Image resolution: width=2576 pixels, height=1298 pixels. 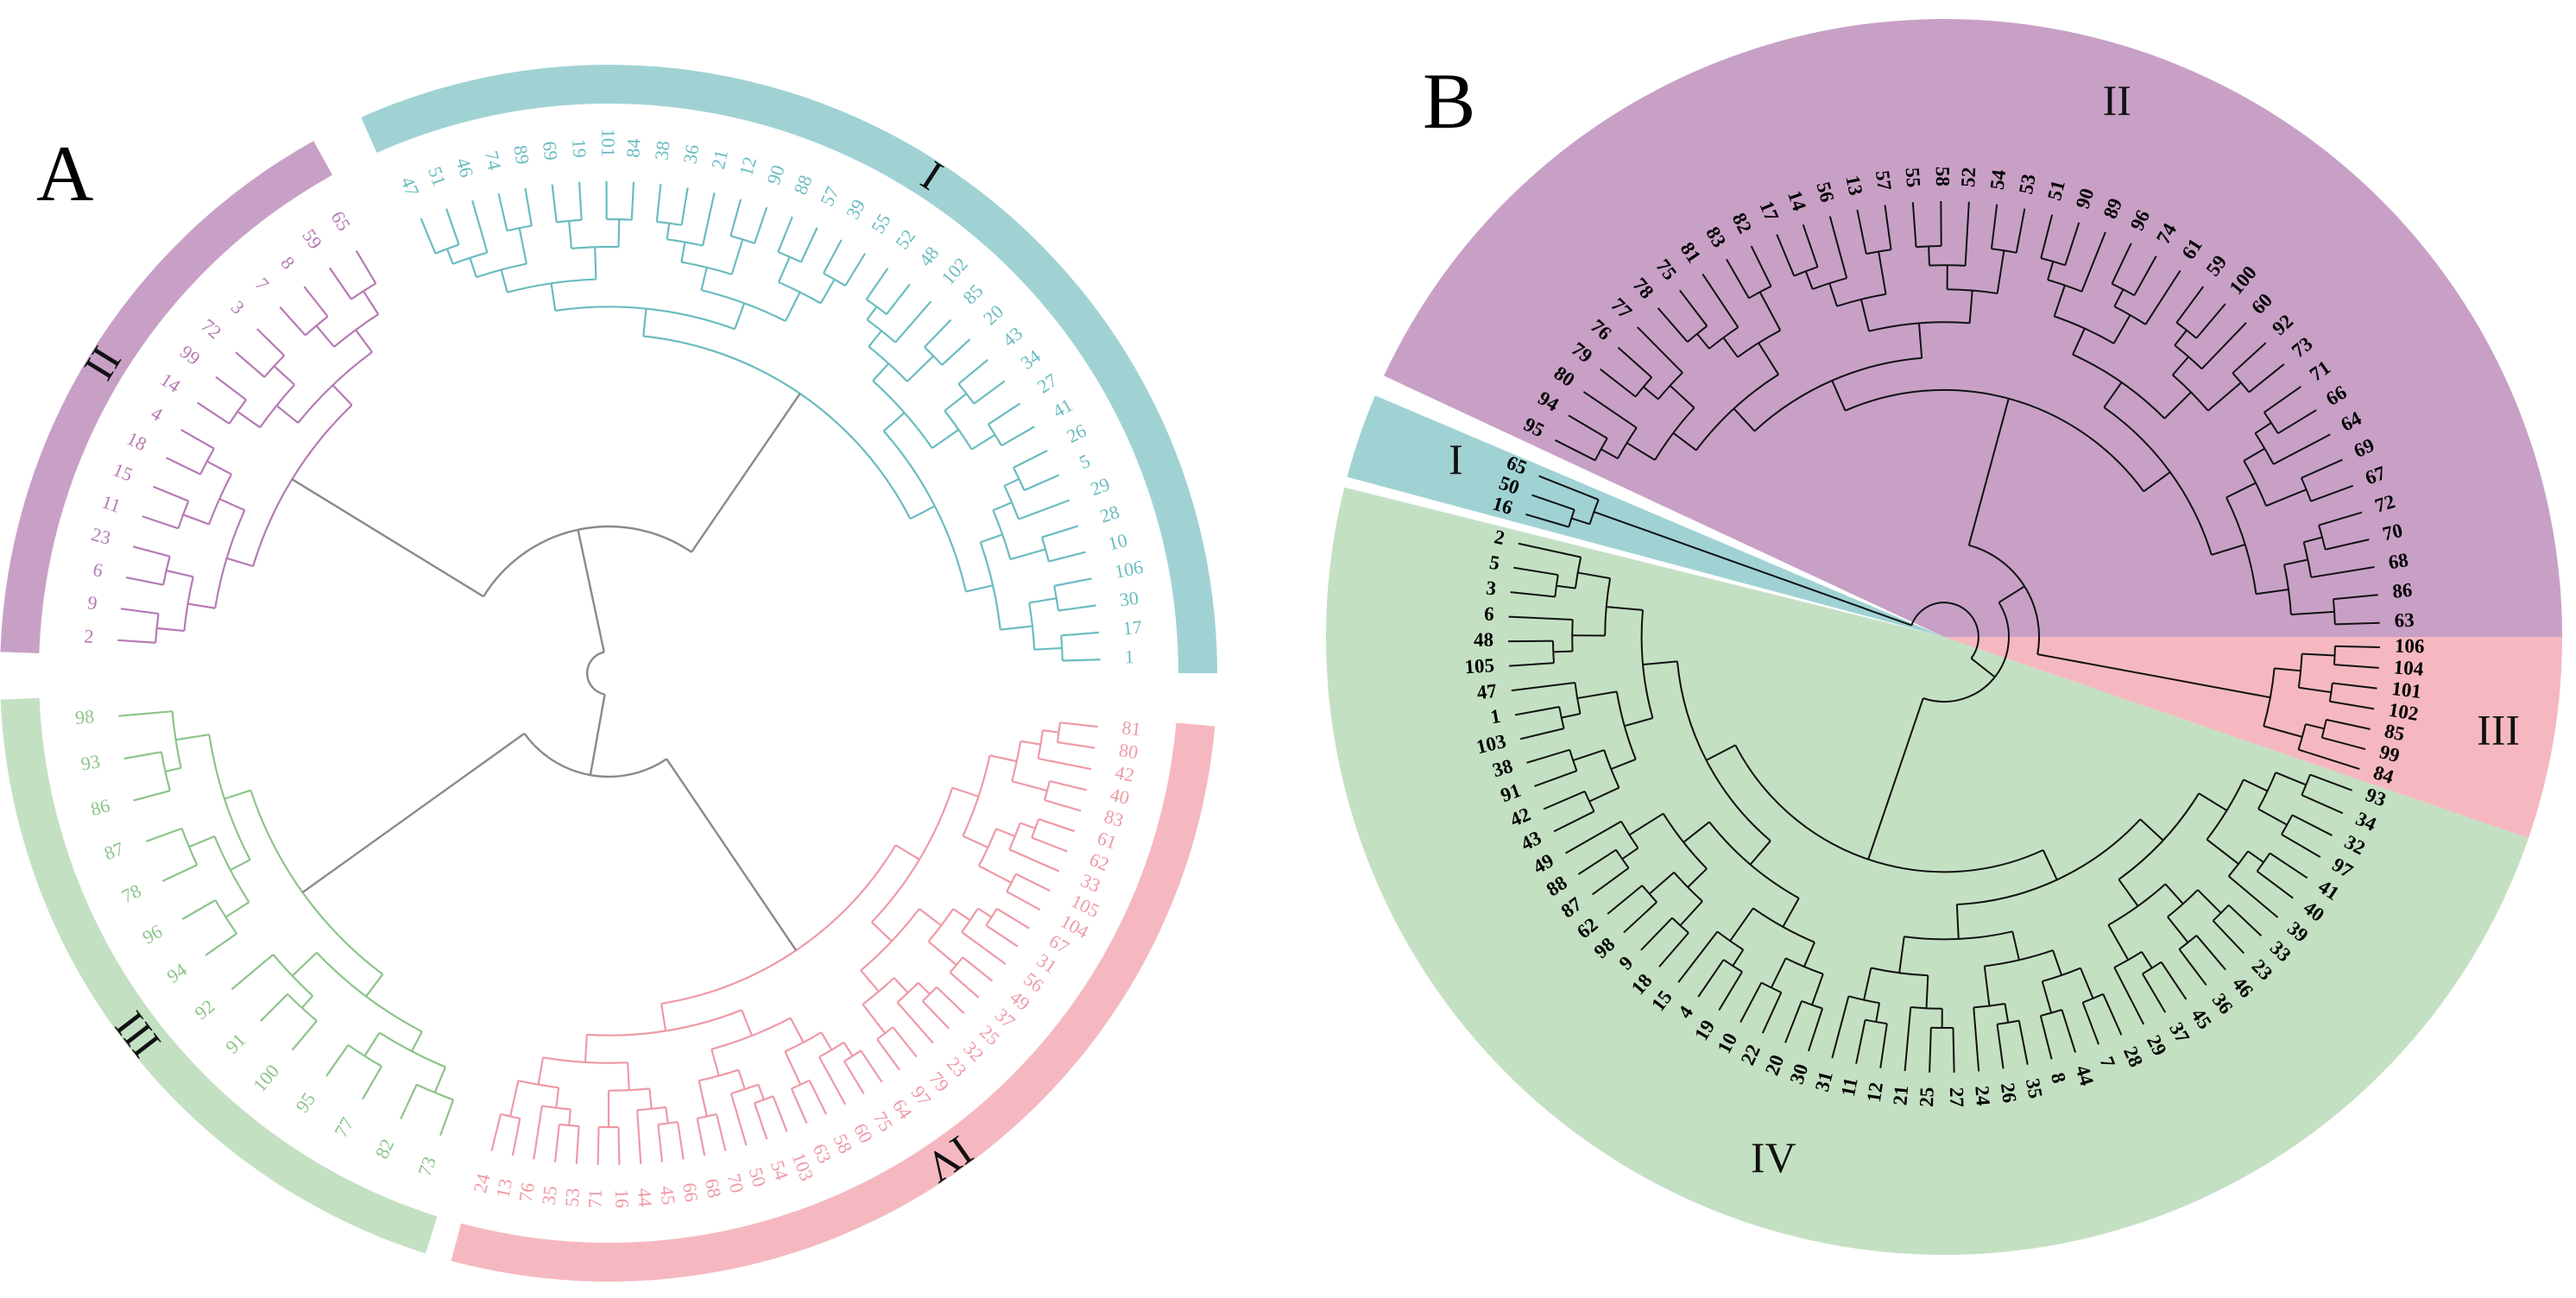 What do you see at coordinates (1943, 176) in the screenshot?
I see `leaf-label: 58` at bounding box center [1943, 176].